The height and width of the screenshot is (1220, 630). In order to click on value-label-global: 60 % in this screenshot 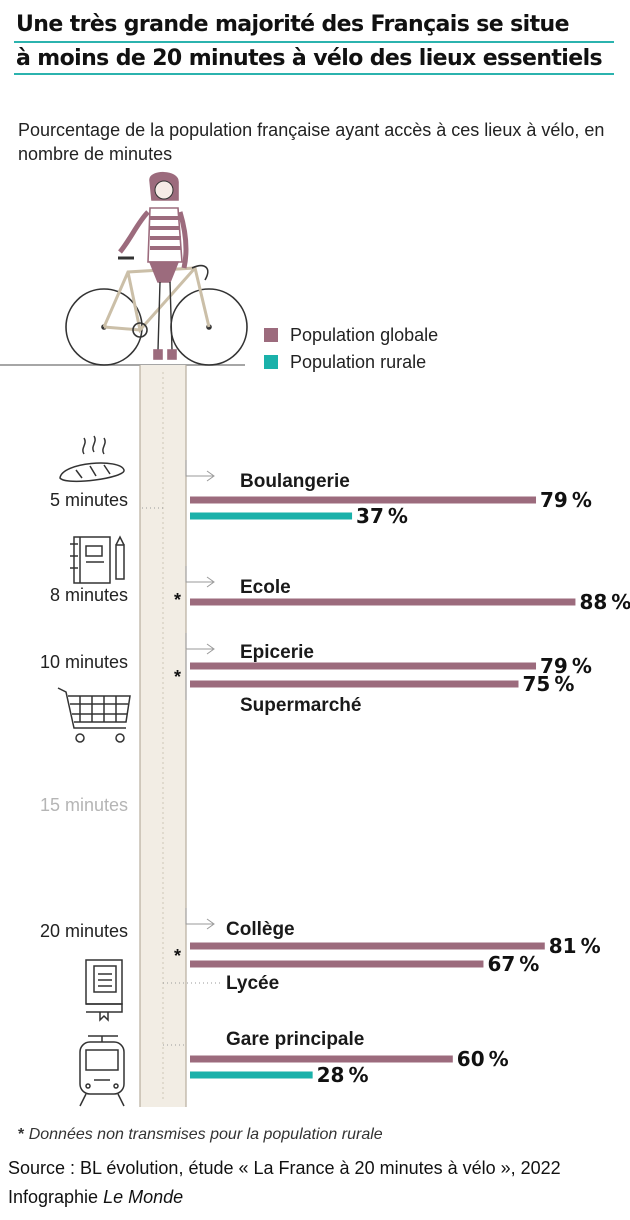, I will do `click(483, 1059)`.